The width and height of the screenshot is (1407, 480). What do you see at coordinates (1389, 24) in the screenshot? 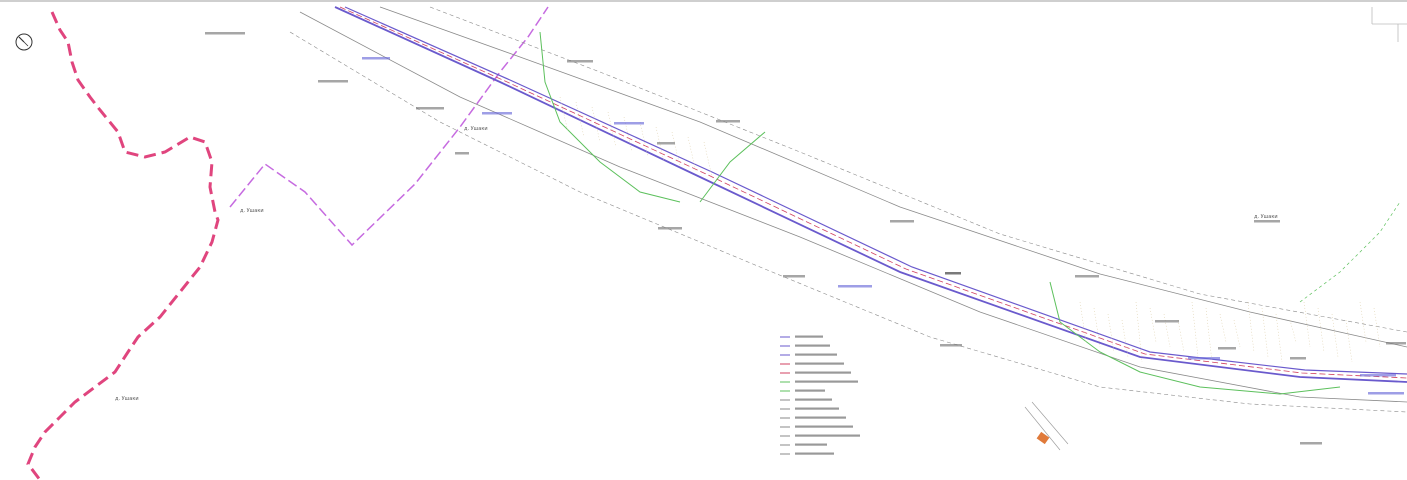
I see `sheet-frame-corner` at bounding box center [1389, 24].